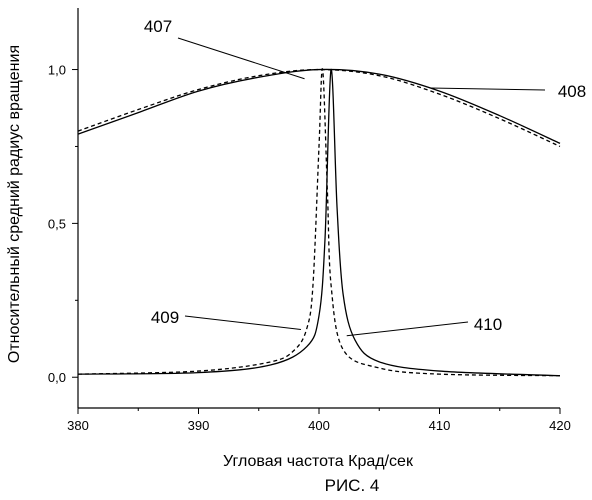 The height and width of the screenshot is (500, 592). I want to click on y-axis-title: Относительный средний радиус вращения, so click(14, 204).